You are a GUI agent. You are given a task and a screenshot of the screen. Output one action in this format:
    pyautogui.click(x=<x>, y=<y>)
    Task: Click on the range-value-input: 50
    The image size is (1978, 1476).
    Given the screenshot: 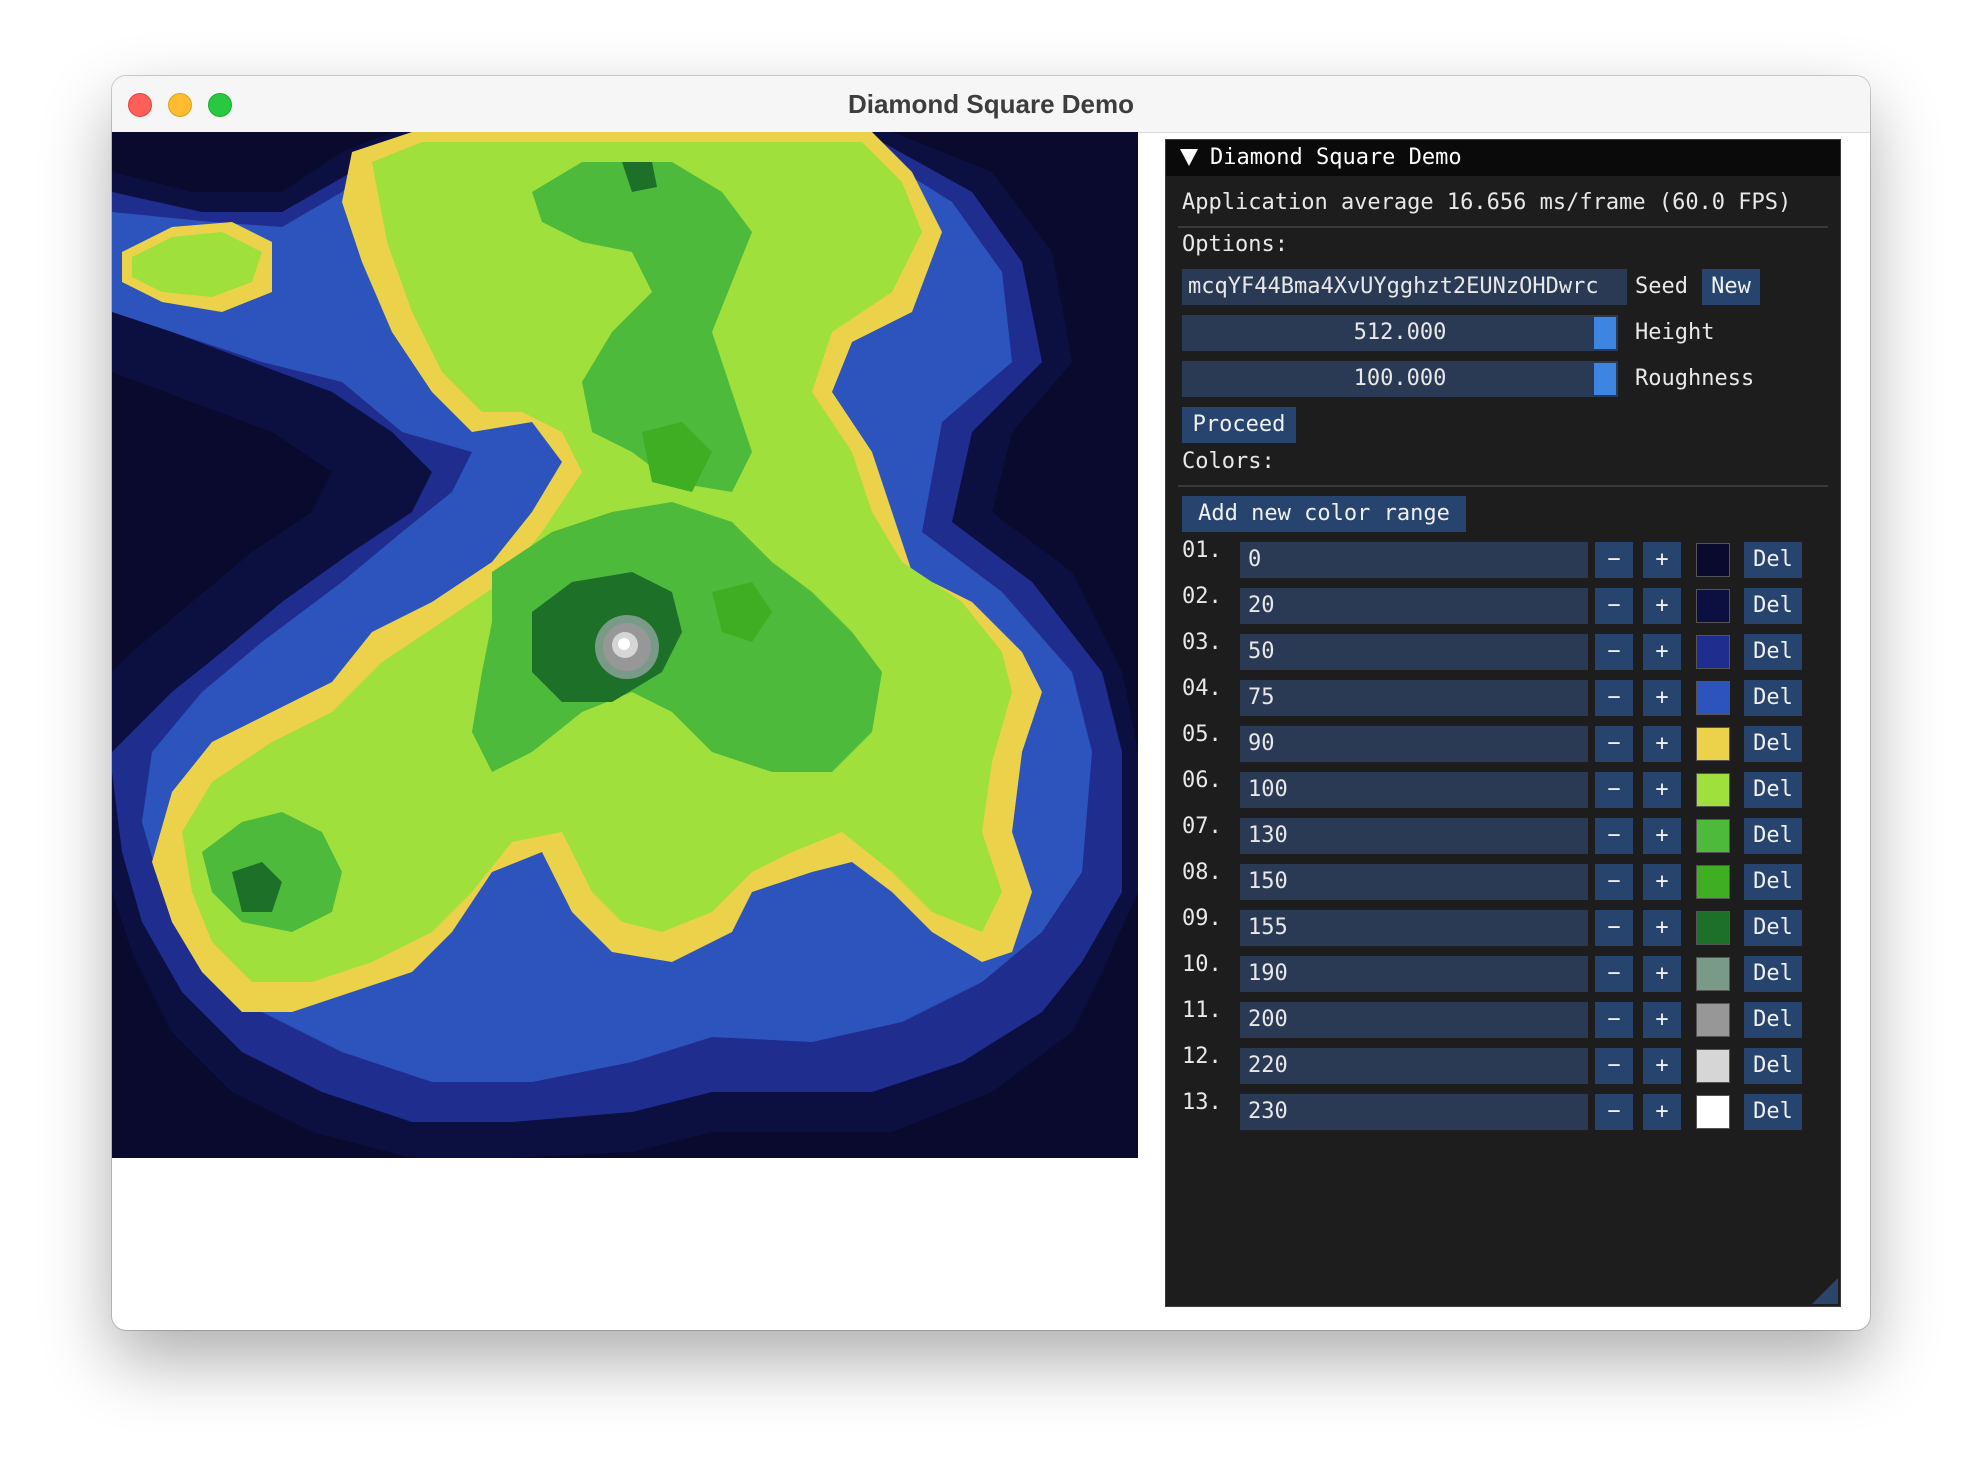 What is the action you would take?
    pyautogui.click(x=1414, y=652)
    